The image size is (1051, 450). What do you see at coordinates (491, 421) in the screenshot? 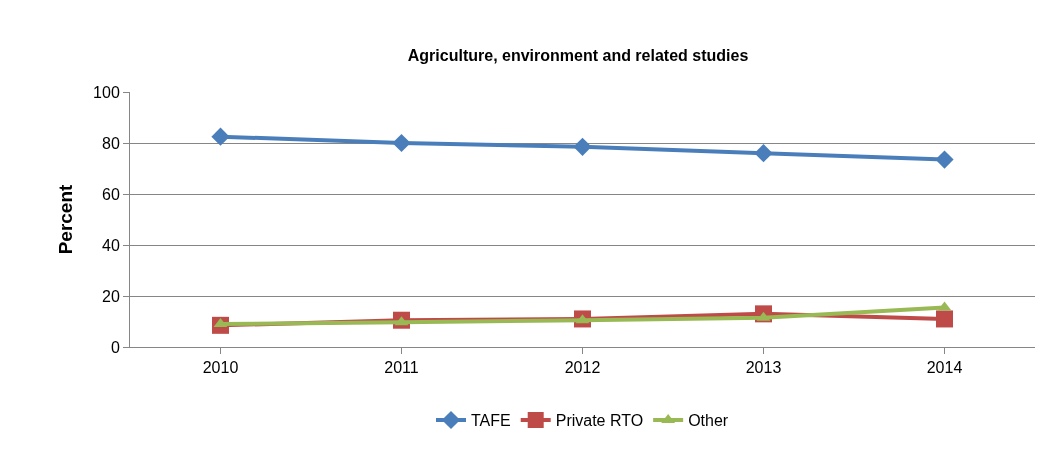
I see `legend-label: TAFE` at bounding box center [491, 421].